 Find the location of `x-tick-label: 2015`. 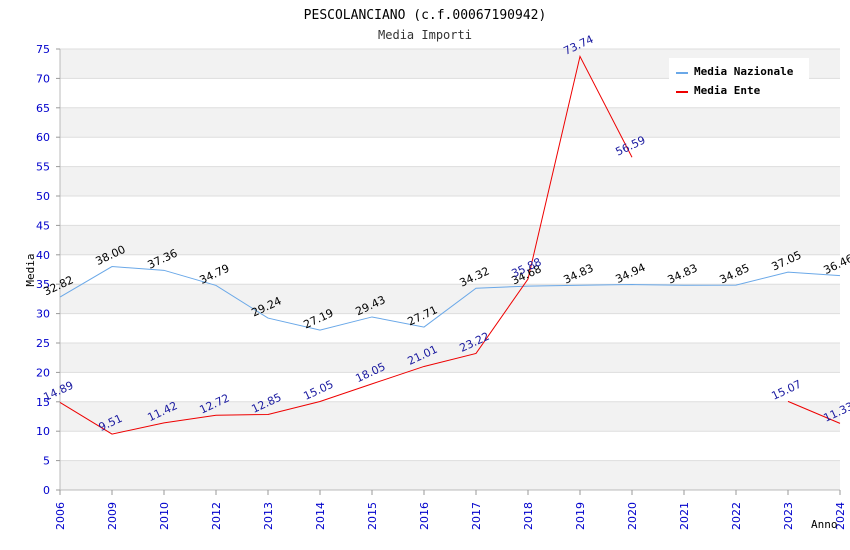

x-tick-label: 2015 is located at coordinates (372, 516).